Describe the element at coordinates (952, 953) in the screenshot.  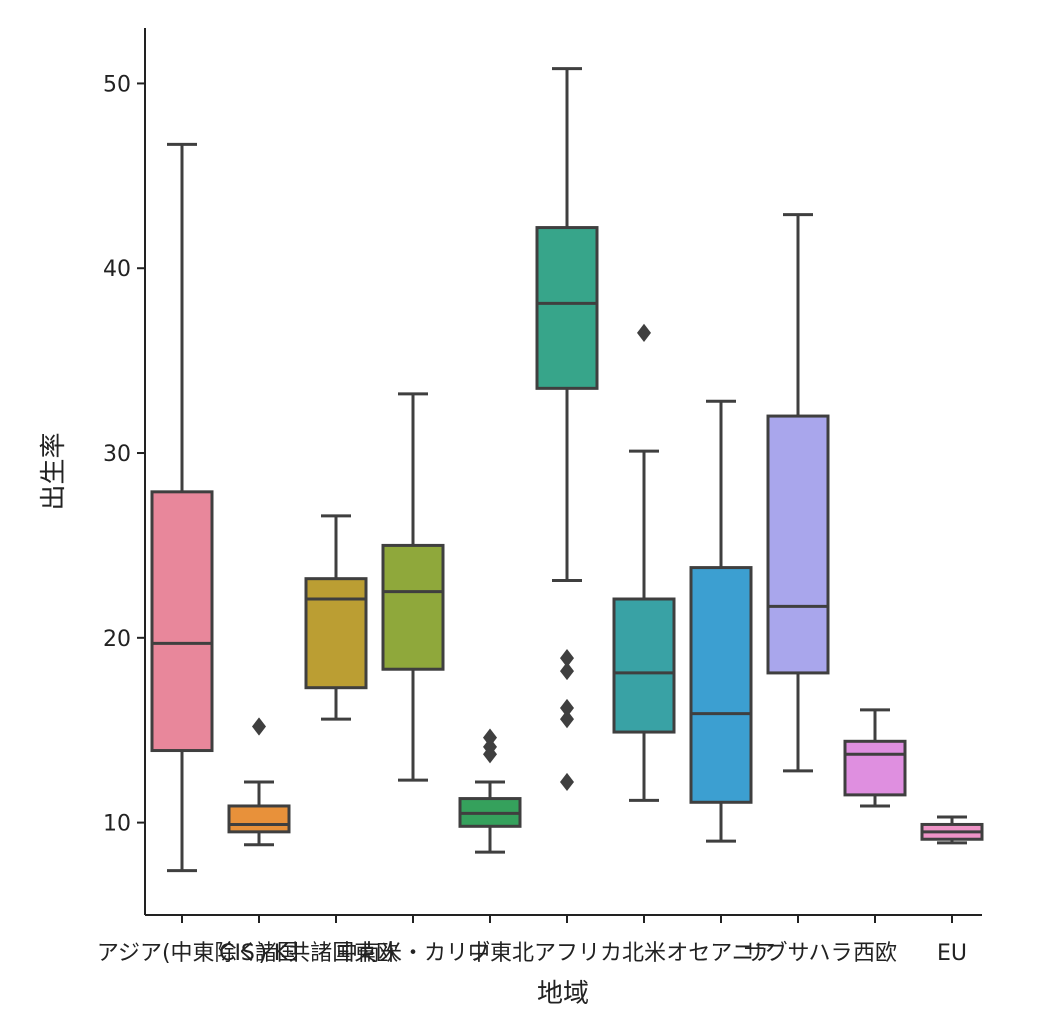
I see `x-tick-label: EU` at that location.